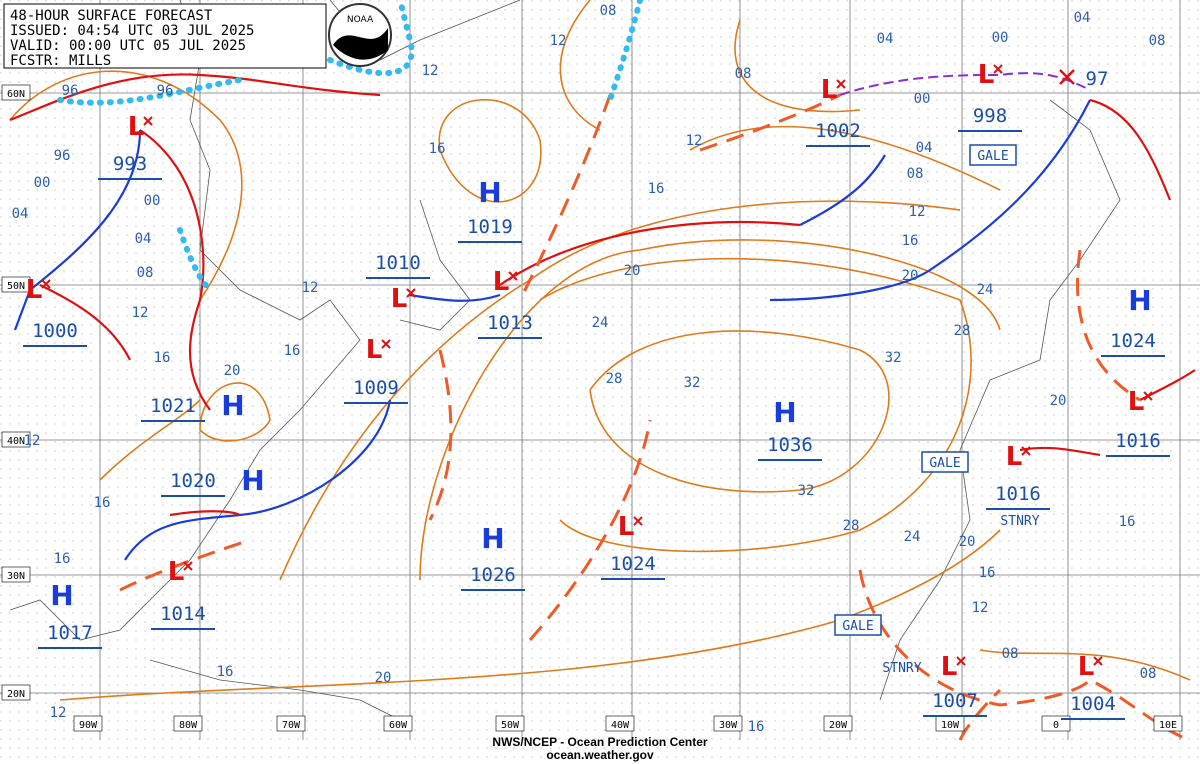 Image resolution: width=1200 pixels, height=764 pixels. Describe the element at coordinates (490, 227) in the screenshot. I see `central-pressure: 1019` at that location.